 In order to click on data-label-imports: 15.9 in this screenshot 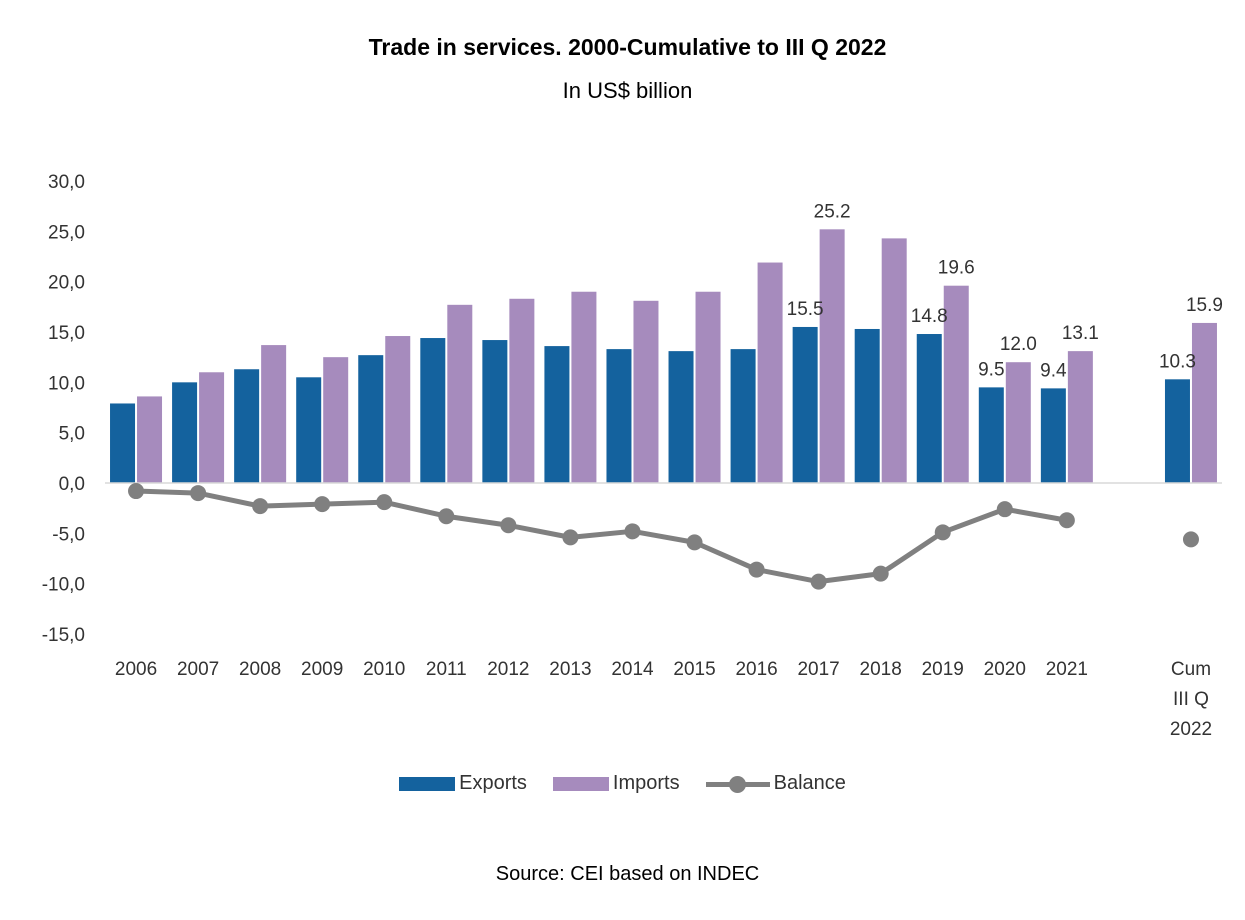, I will do `click(1204, 305)`.